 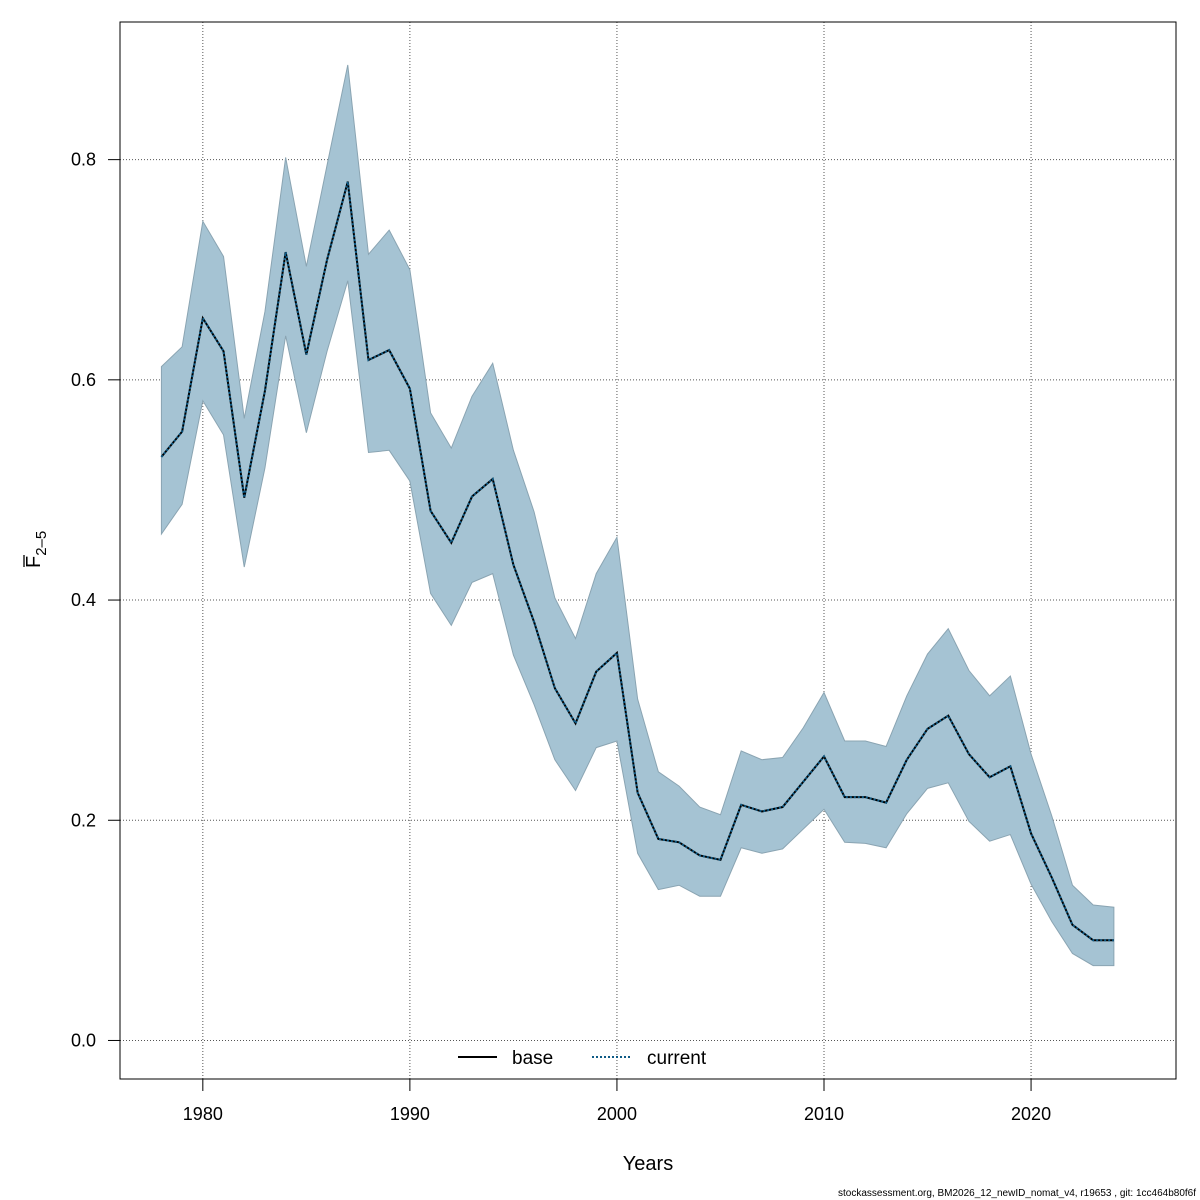 What do you see at coordinates (203, 1114) in the screenshot?
I see `x-tick-label-1980: 1980` at bounding box center [203, 1114].